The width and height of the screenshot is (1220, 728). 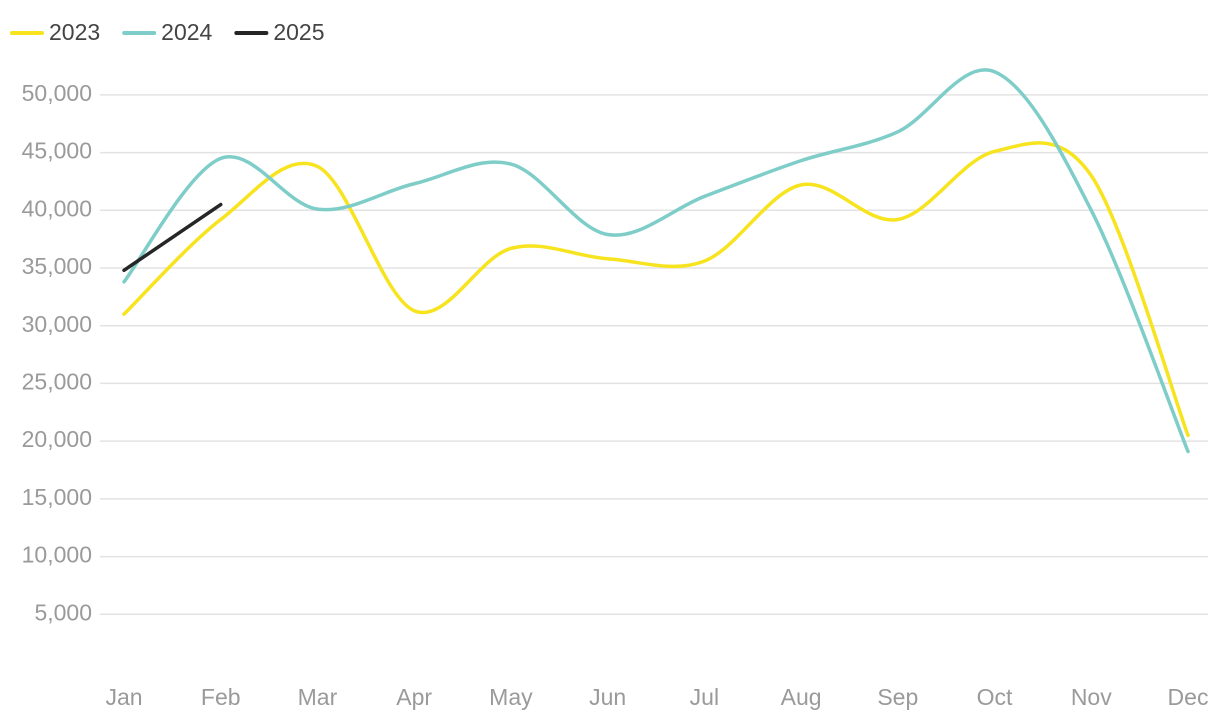 I want to click on y-tick-label: 25,000, so click(x=57, y=382).